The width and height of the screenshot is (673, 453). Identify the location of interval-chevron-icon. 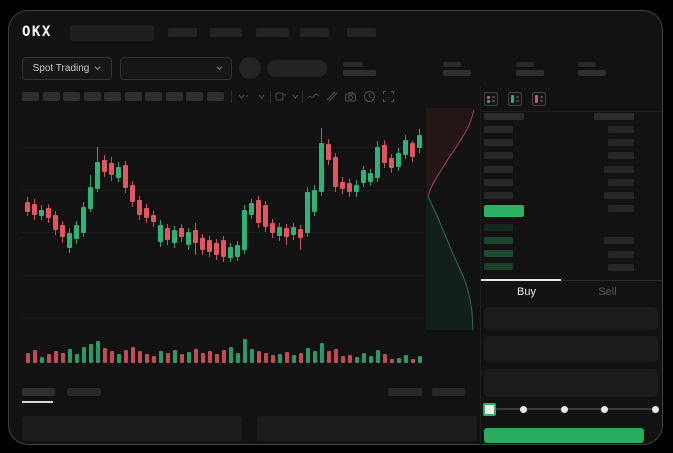
(243, 96).